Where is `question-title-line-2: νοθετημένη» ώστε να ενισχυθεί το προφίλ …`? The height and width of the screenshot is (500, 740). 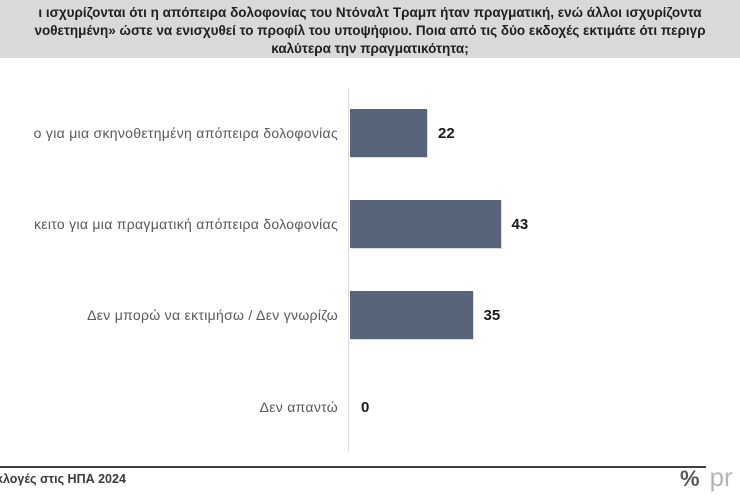 question-title-line-2: νοθετημένη» ώστε να ενισχυθεί το προφίλ … is located at coordinates (370, 30).